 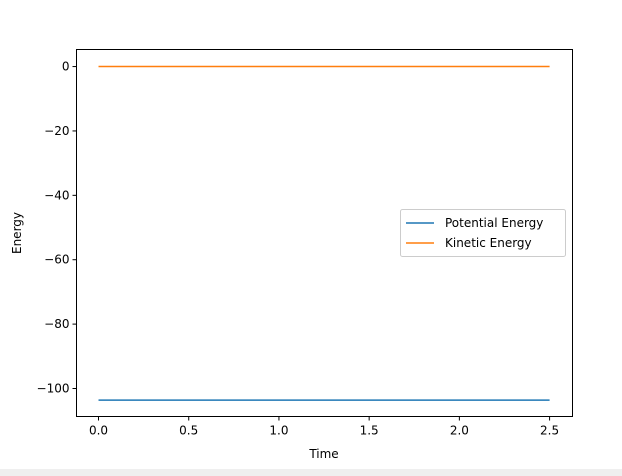 I want to click on x-tick-label: 0.5, so click(x=188, y=431).